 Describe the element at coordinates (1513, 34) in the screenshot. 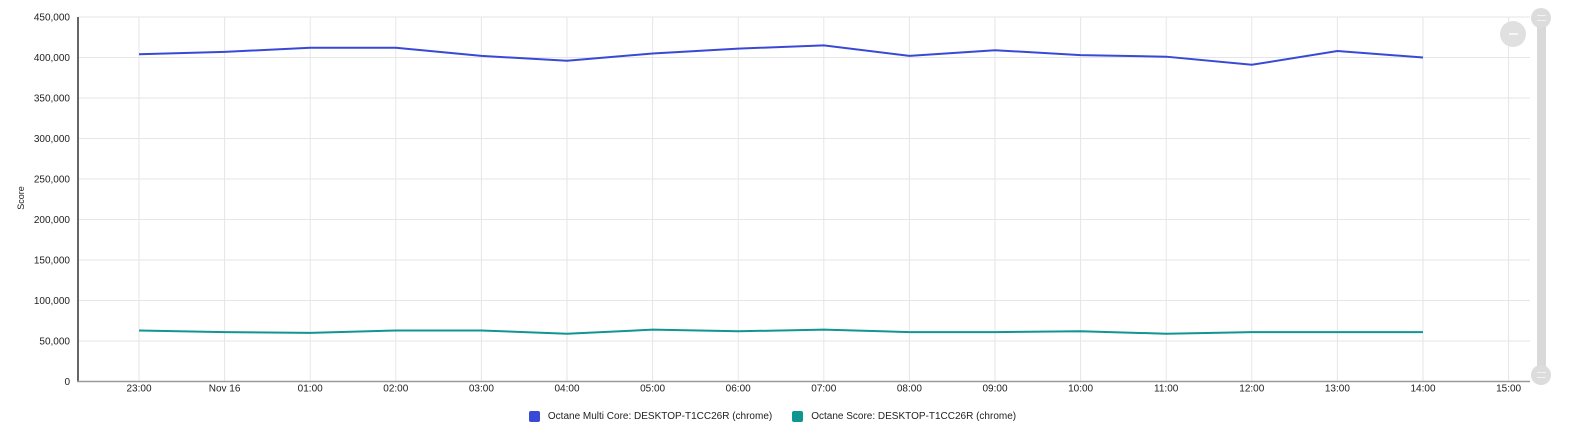

I see `zoom-out-button` at that location.